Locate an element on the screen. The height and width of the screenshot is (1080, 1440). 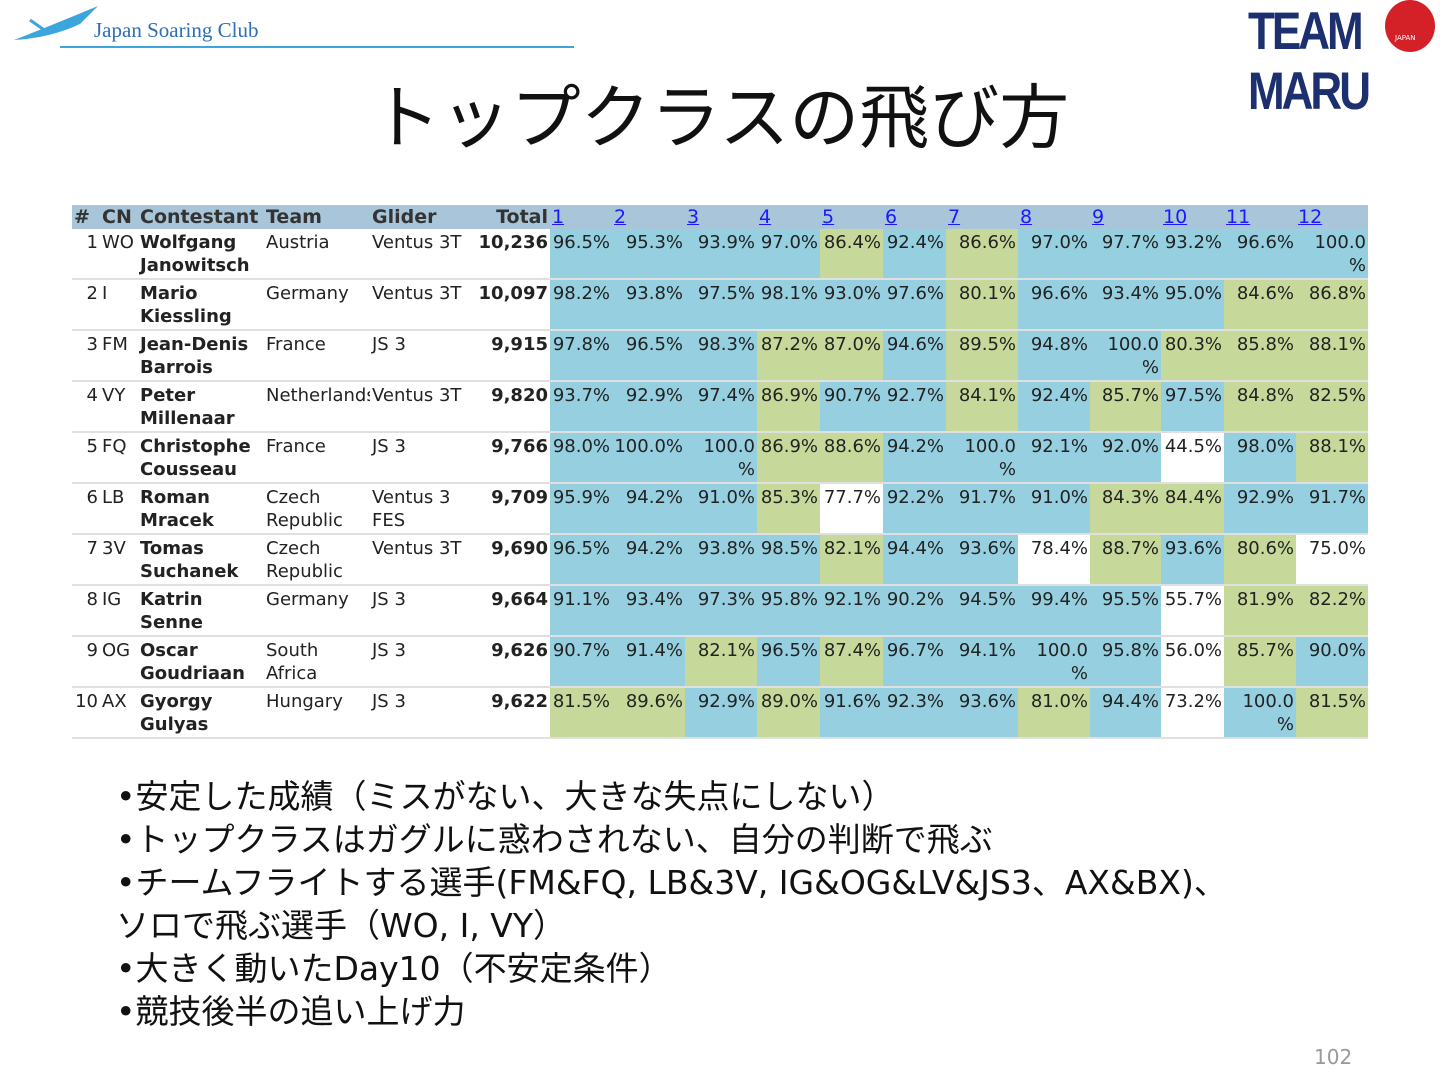
contestant-cell: Wolfgang Janowitsch is located at coordinates (201, 254).